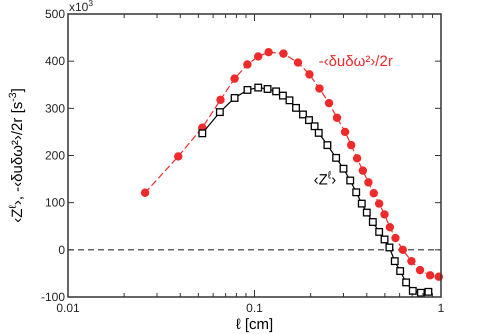  Describe the element at coordinates (81, 7) in the screenshot. I see `annotation: x10$^{3}$` at that location.